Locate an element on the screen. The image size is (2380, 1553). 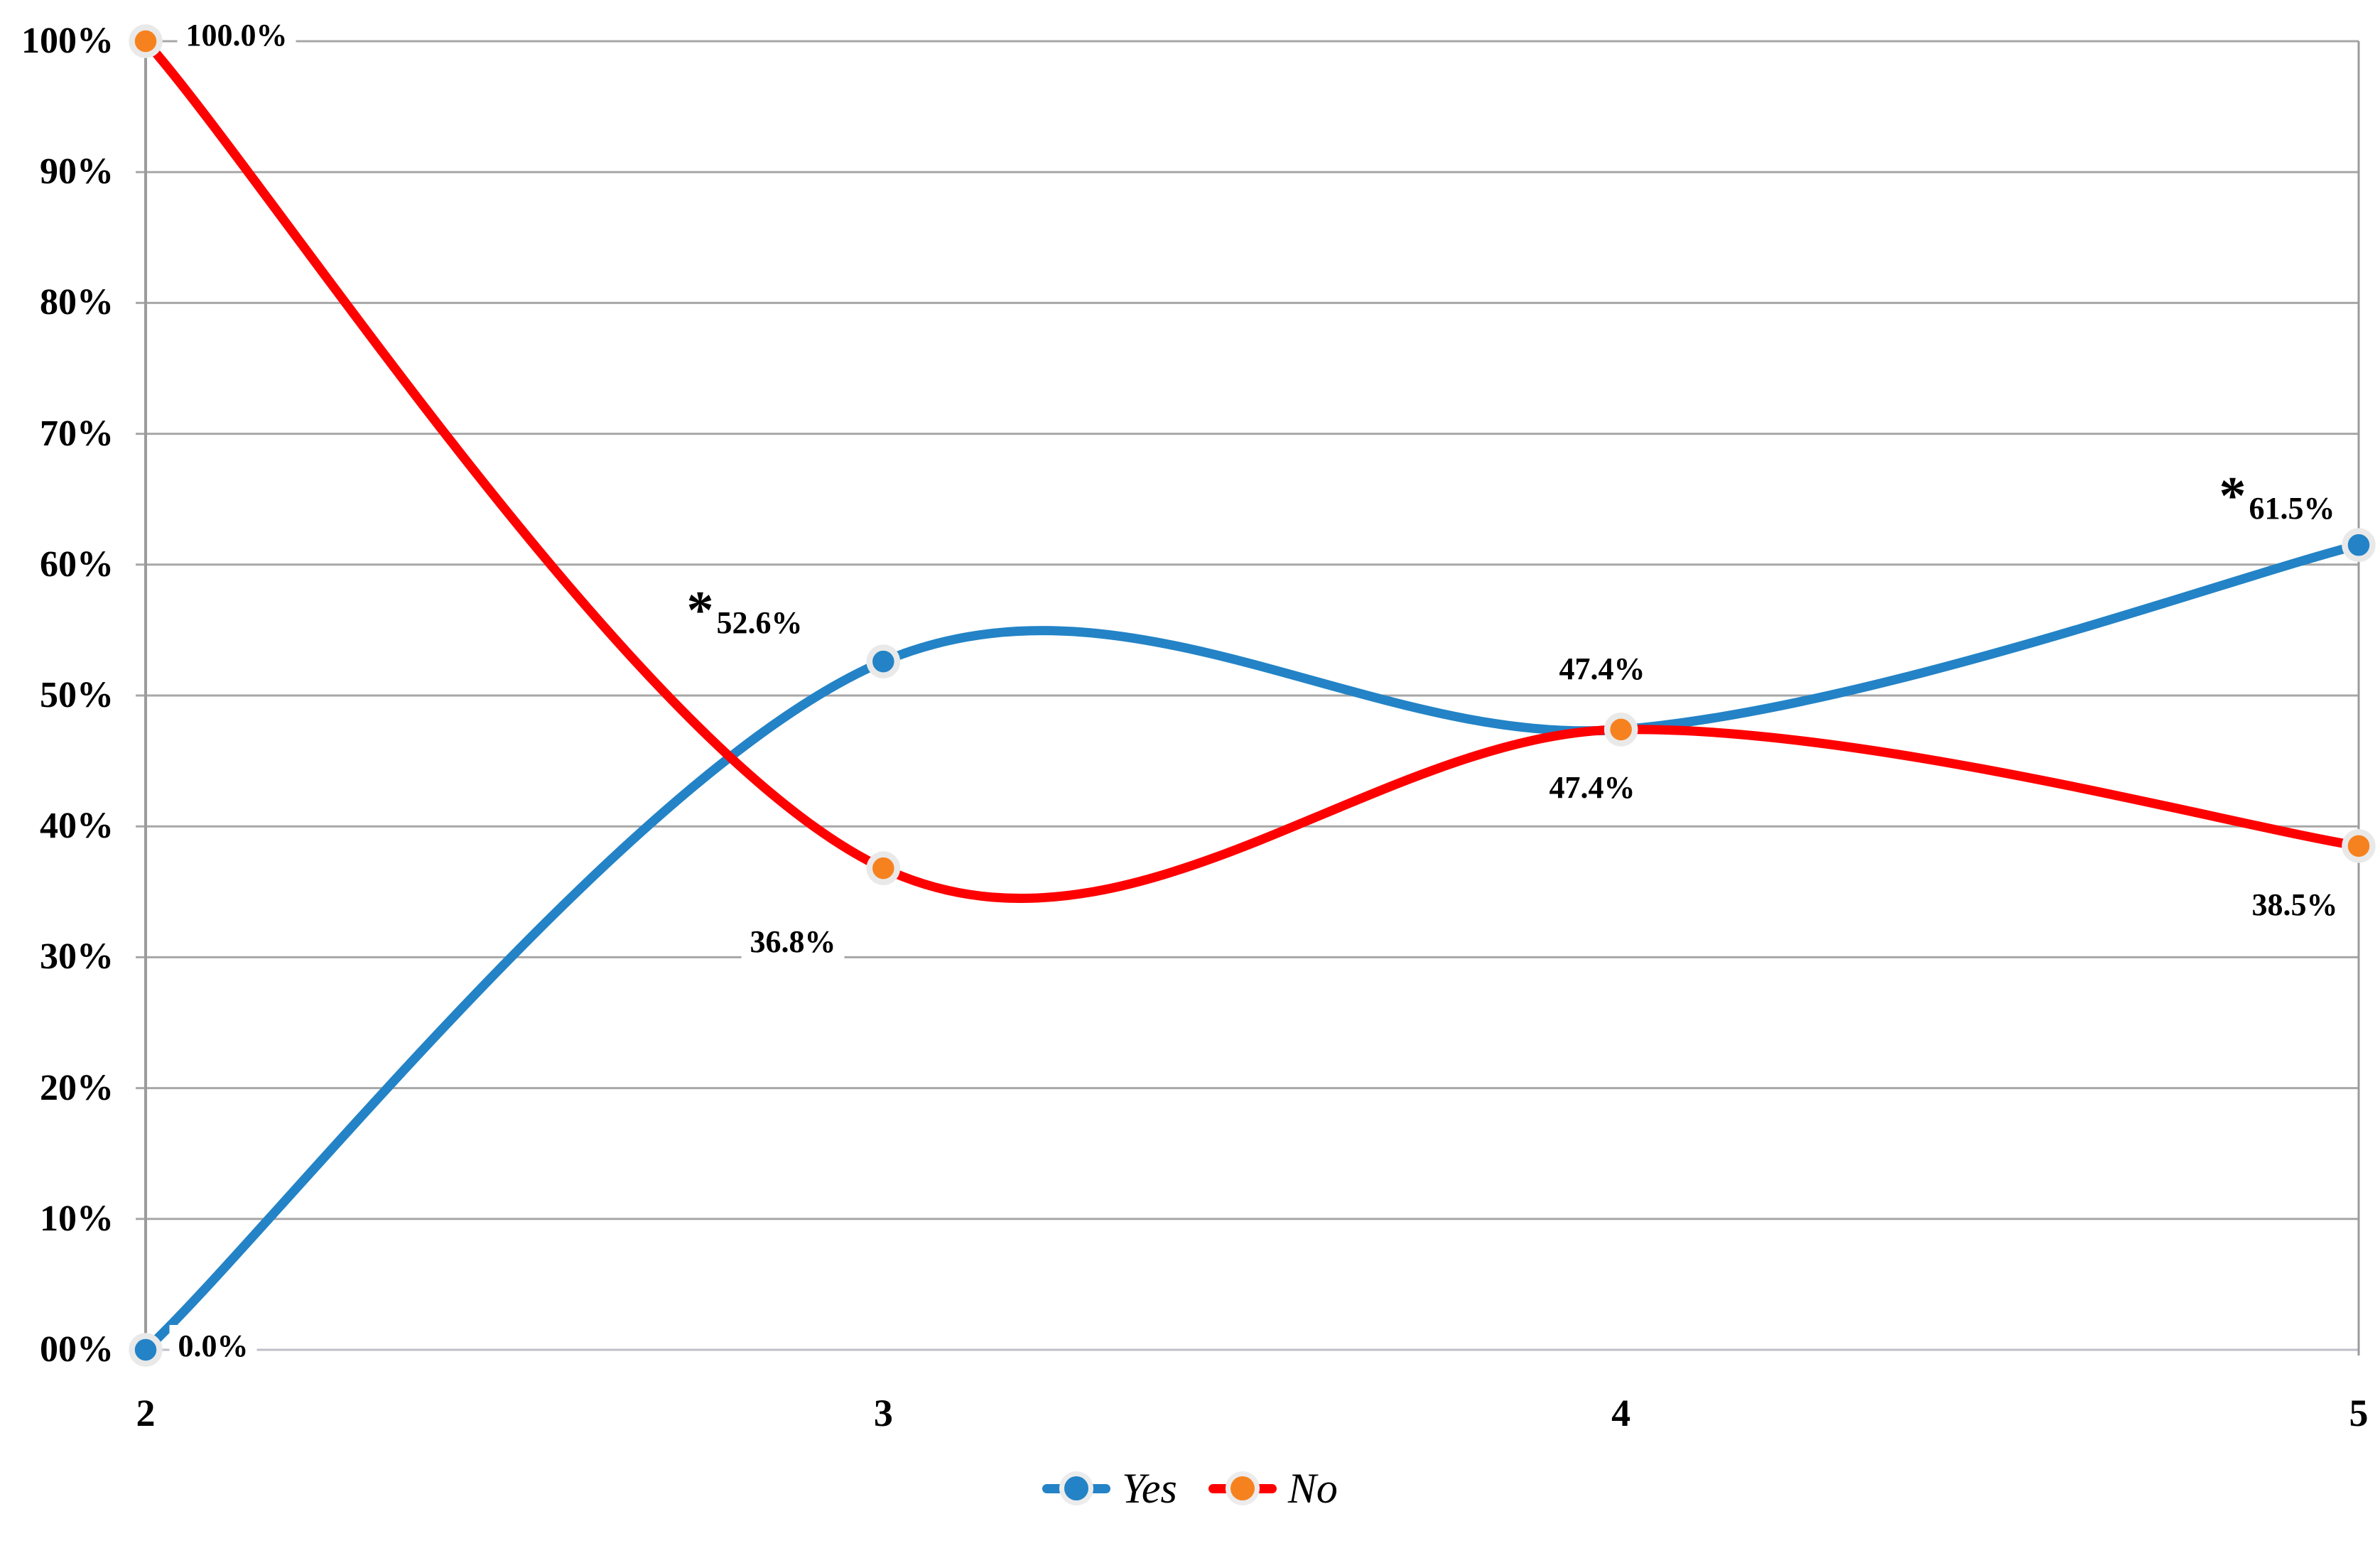
no-marker-x3 is located at coordinates (884, 868).